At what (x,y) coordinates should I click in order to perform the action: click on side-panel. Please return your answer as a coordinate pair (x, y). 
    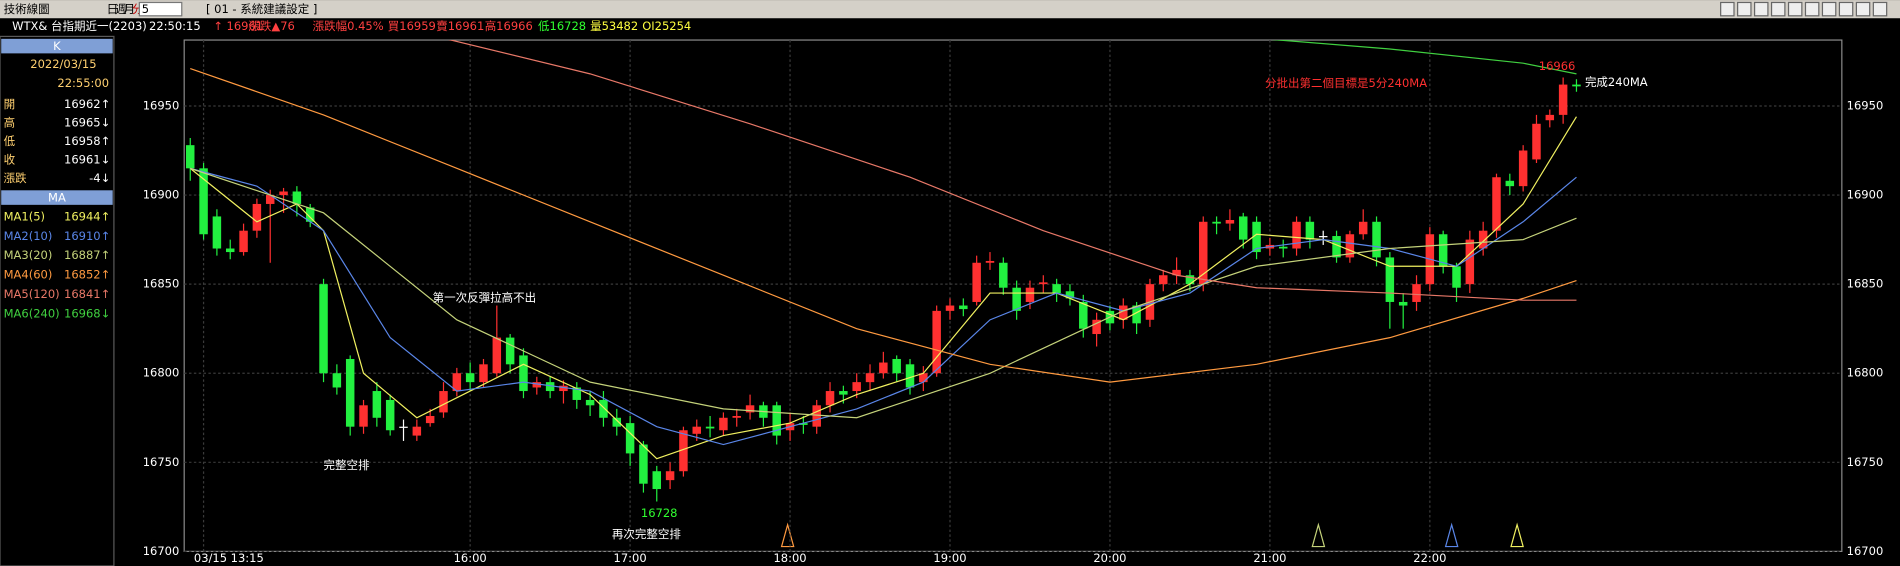
    Looking at the image, I should click on (57, 300).